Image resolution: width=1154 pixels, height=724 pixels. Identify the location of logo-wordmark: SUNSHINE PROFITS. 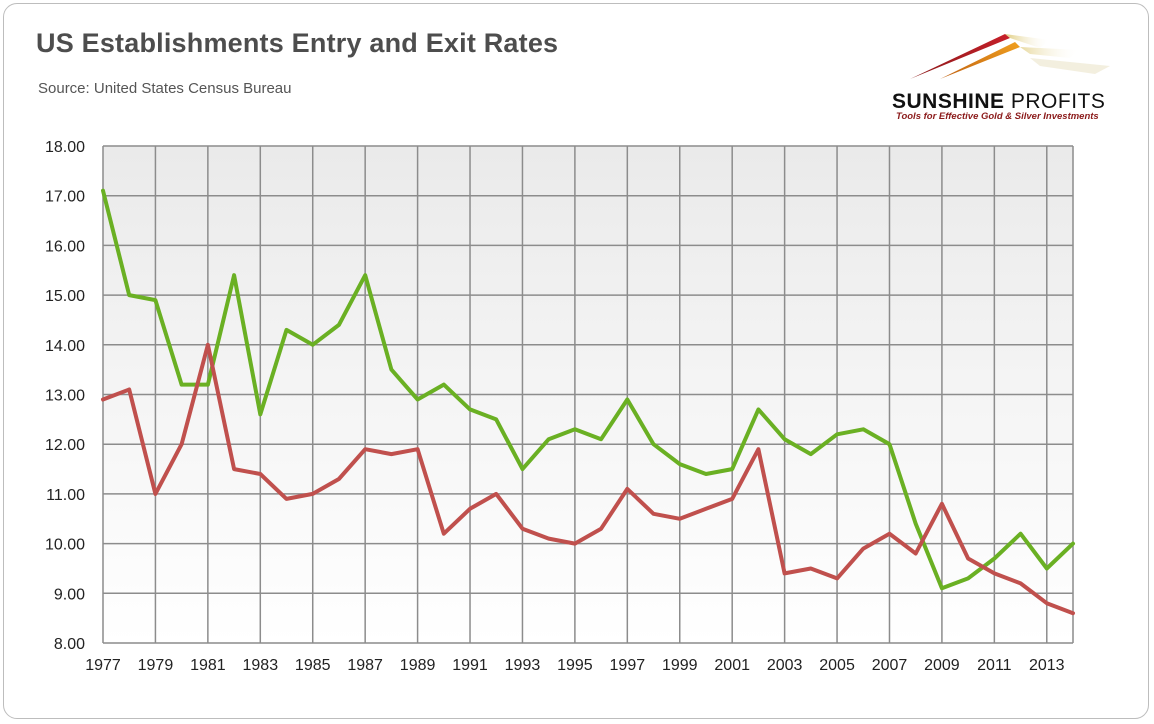
(998, 102).